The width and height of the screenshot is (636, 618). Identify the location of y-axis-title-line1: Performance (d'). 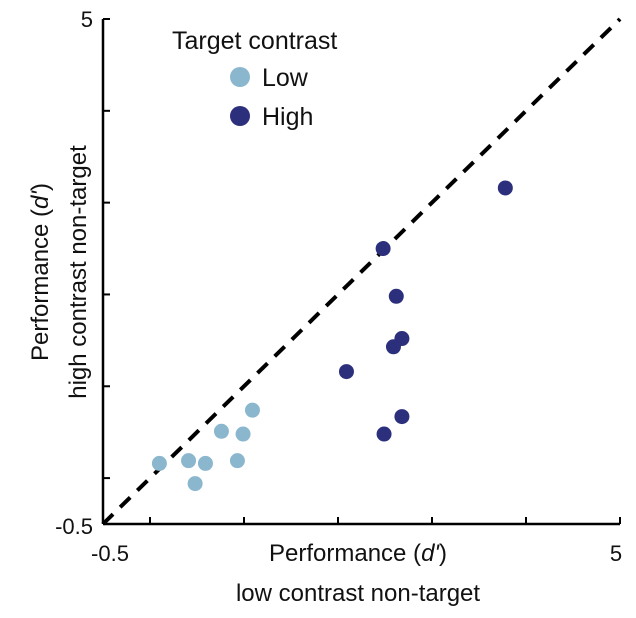
(40, 272).